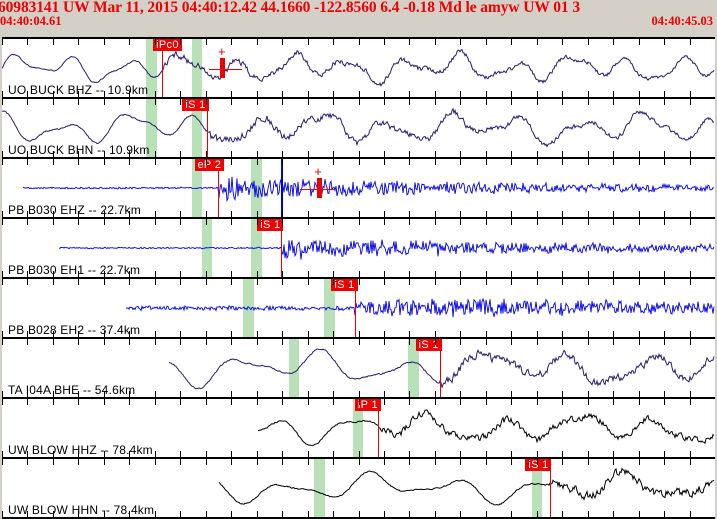  I want to click on trace-panel: iS 1 PB B028 EH2 -- 37.4km, so click(358, 308).